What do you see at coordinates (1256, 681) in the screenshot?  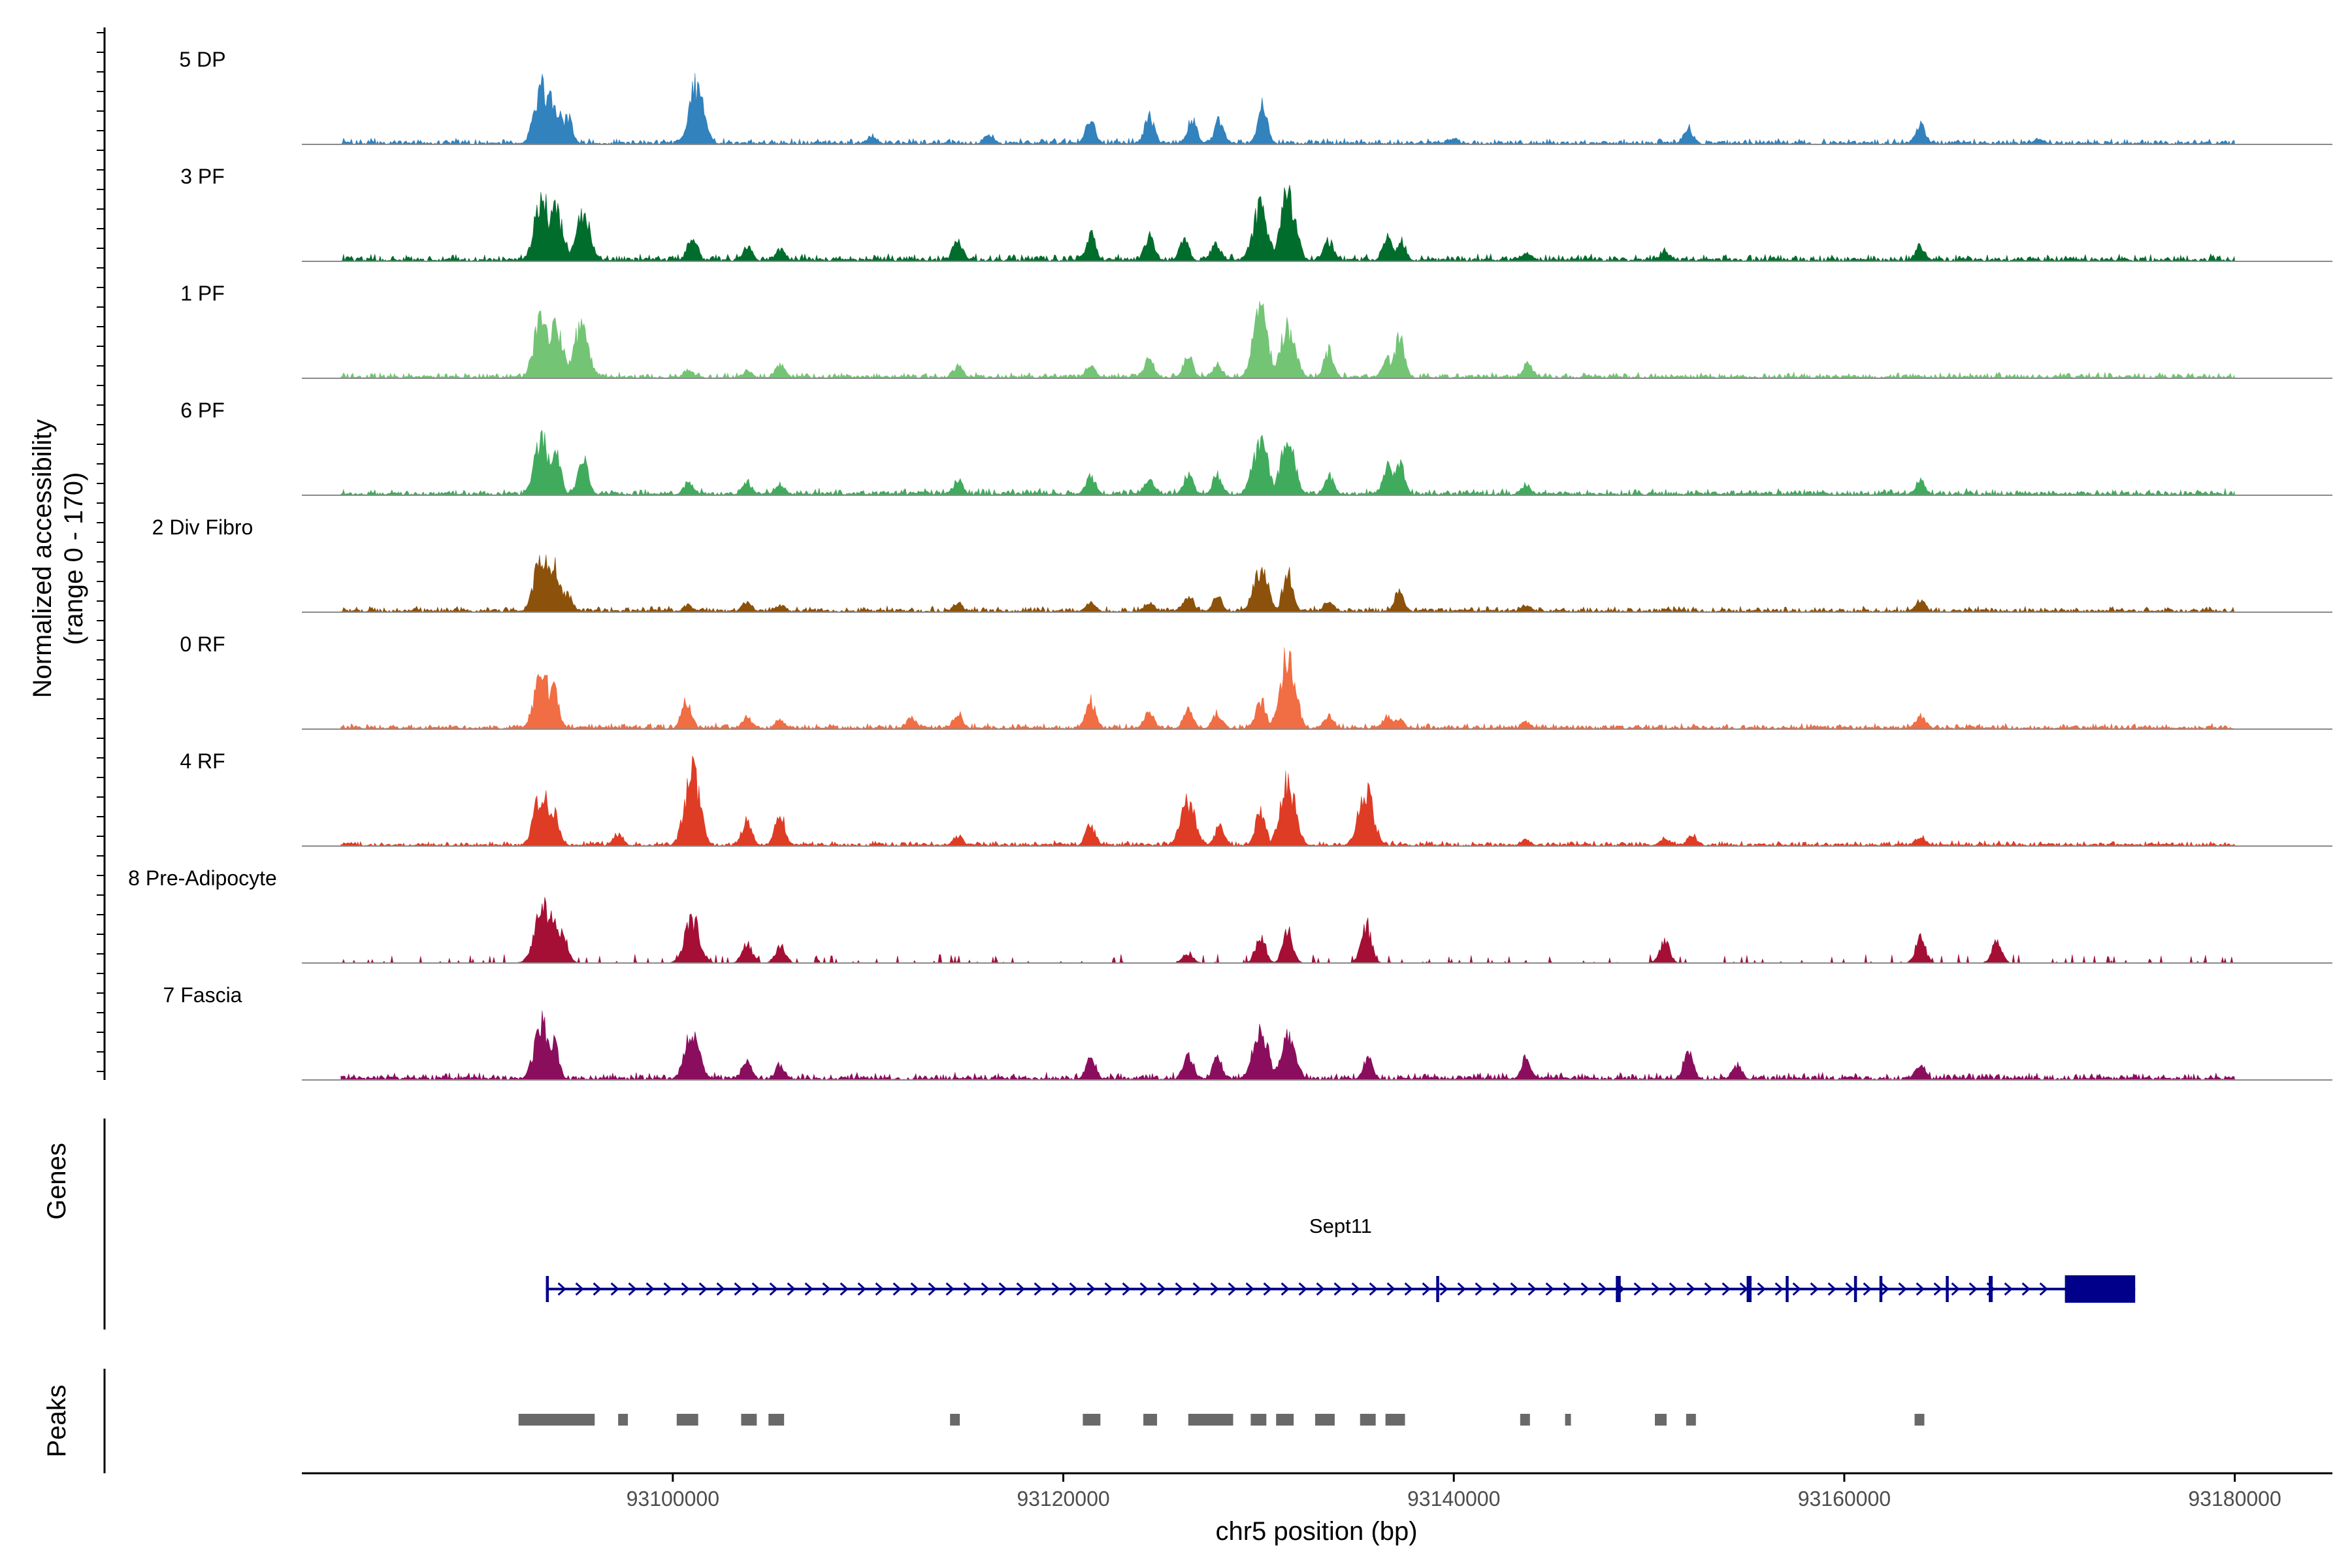 I see `track-0-rf: 0 RF` at bounding box center [1256, 681].